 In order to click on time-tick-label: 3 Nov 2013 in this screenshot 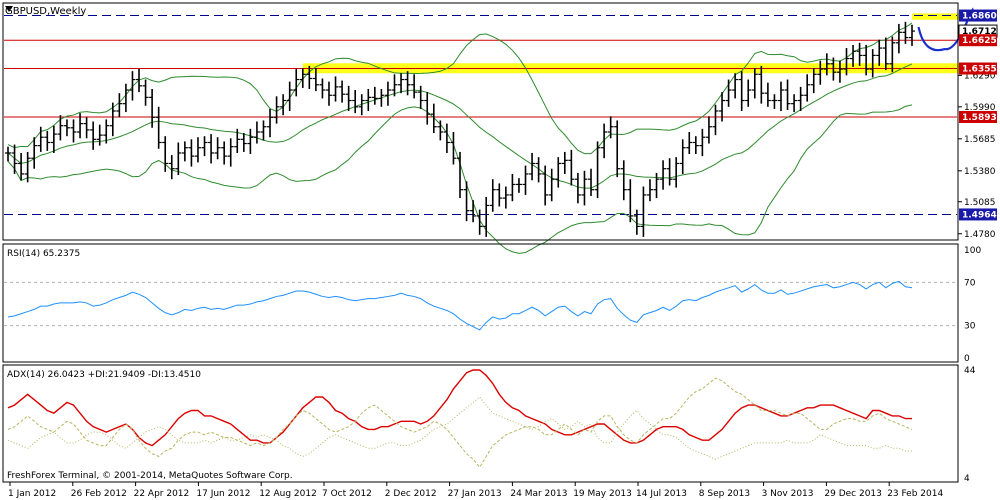, I will do `click(788, 494)`.